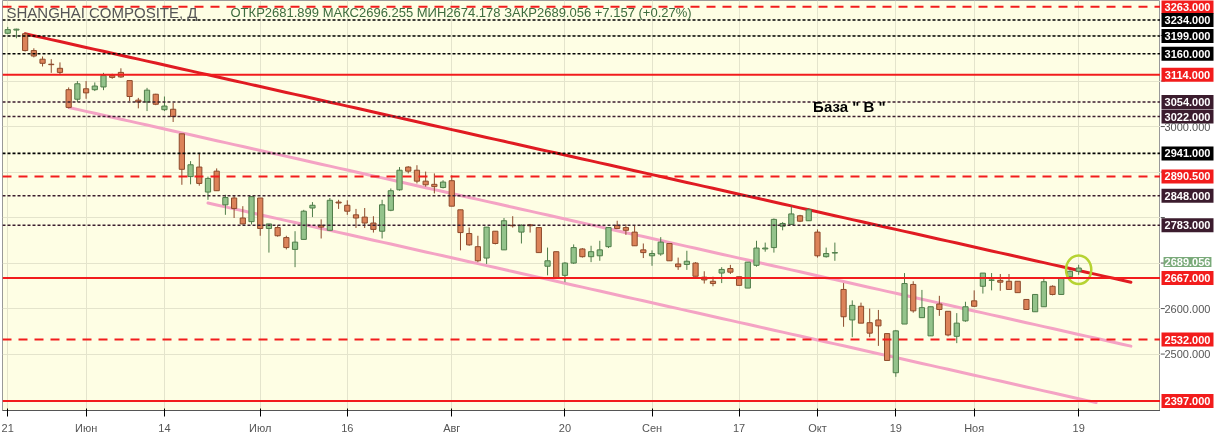 The height and width of the screenshot is (438, 1214). I want to click on ref-line-label: 3114.000, so click(1187, 74).